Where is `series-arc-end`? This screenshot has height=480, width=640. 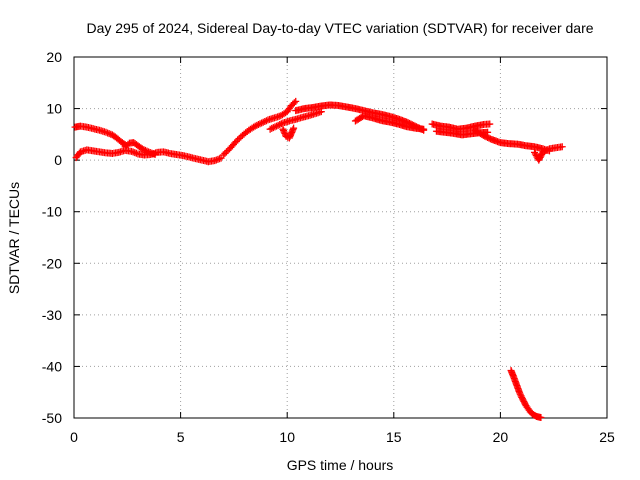
series-arc-end is located at coordinates (548, 153).